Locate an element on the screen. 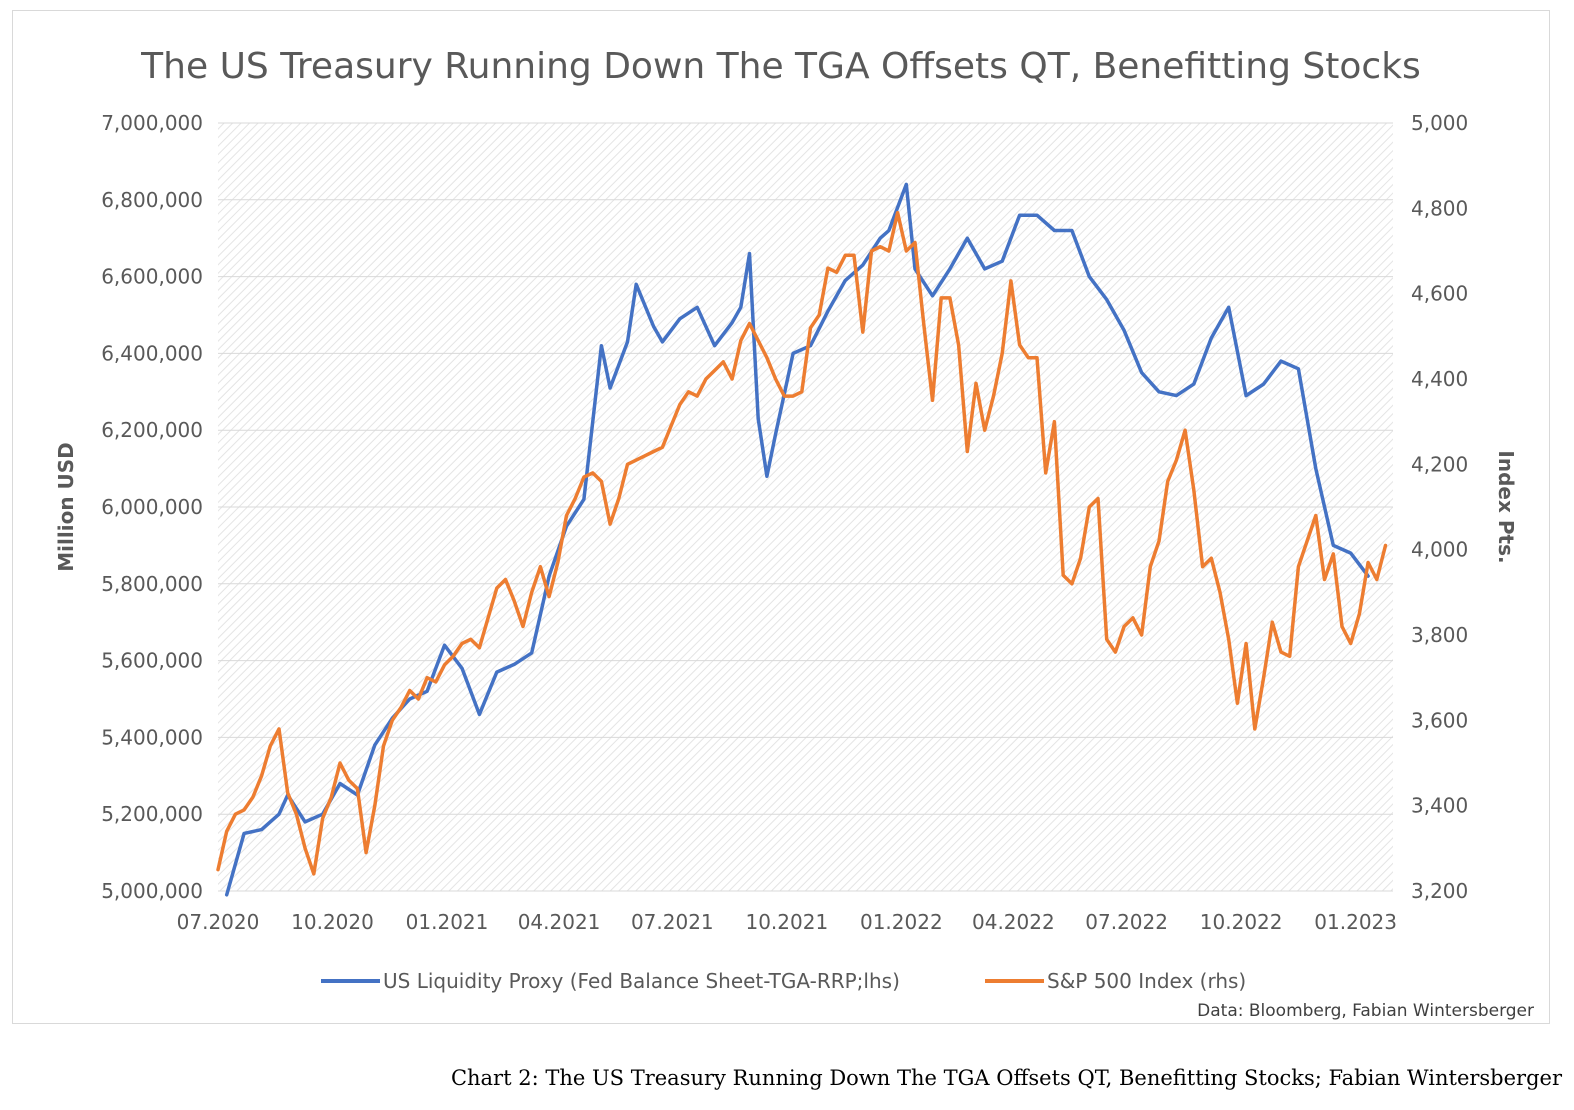 This screenshot has width=1574, height=1110. left-tick-label: 6,800,000 is located at coordinates (152, 200).